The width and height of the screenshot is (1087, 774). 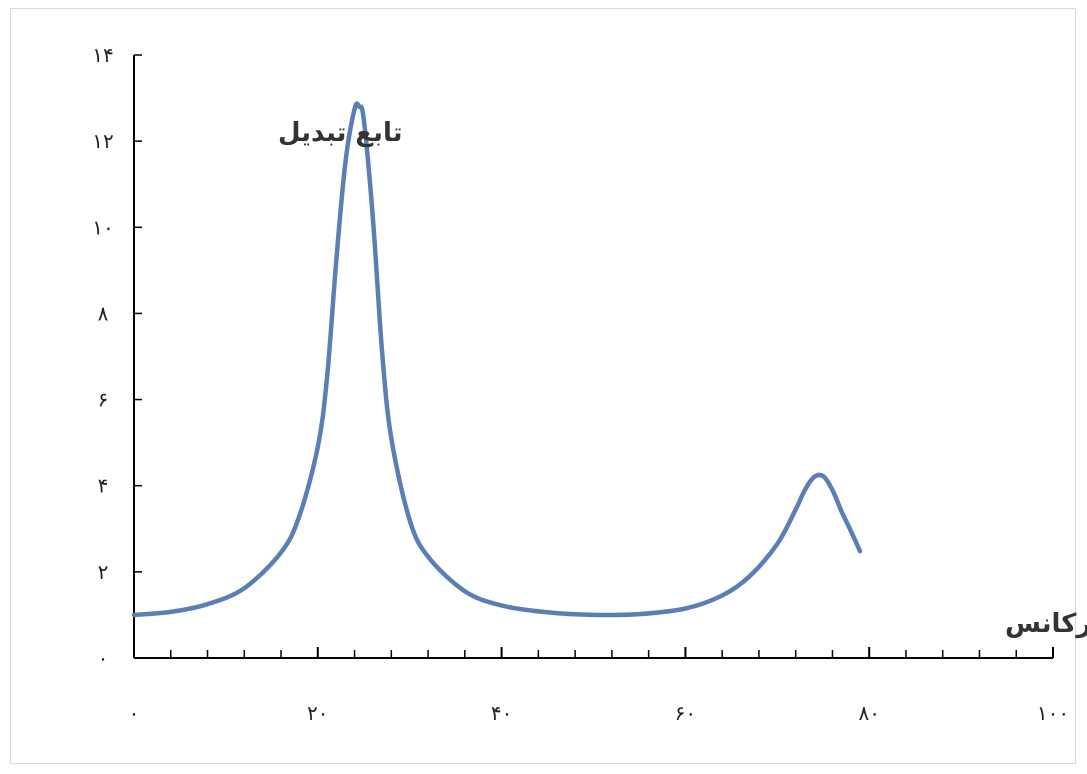 What do you see at coordinates (501, 713) in the screenshot?
I see `x-tick-label: ۴۰` at bounding box center [501, 713].